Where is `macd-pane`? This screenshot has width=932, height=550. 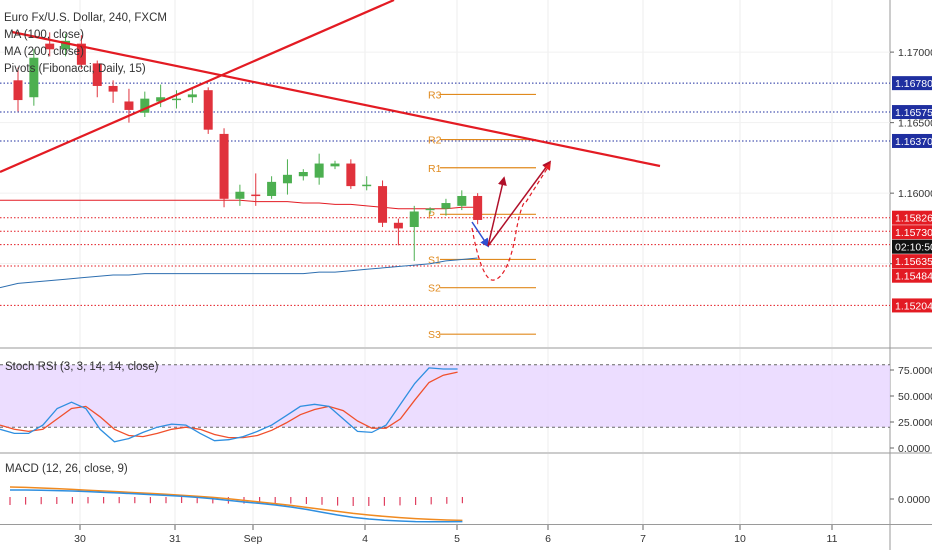
macd-pane is located at coordinates (236, 504).